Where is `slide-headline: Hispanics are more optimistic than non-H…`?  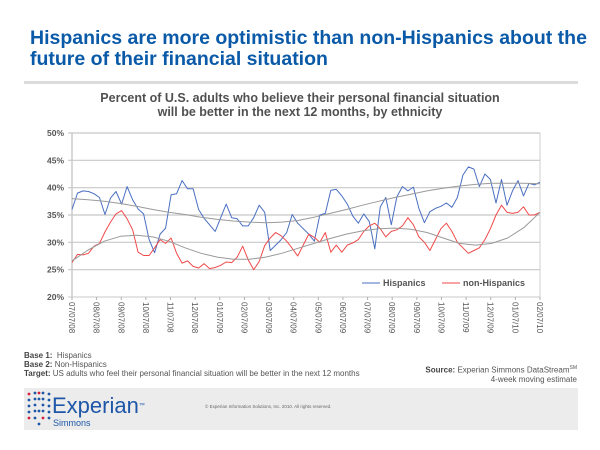
slide-headline: Hispanics are more optimistic than non-H… is located at coordinates (308, 48).